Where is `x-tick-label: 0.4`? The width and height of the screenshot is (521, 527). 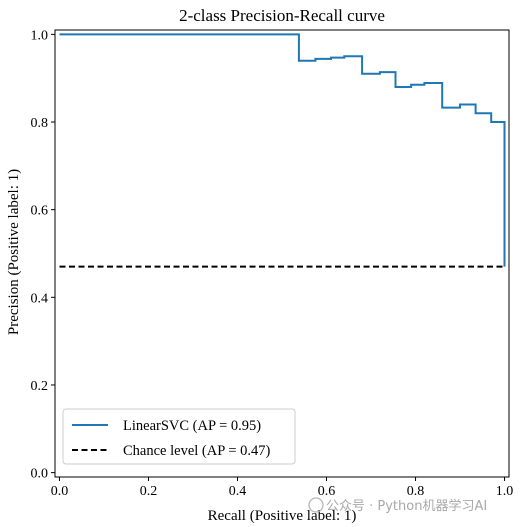
x-tick-label: 0.4 is located at coordinates (238, 491).